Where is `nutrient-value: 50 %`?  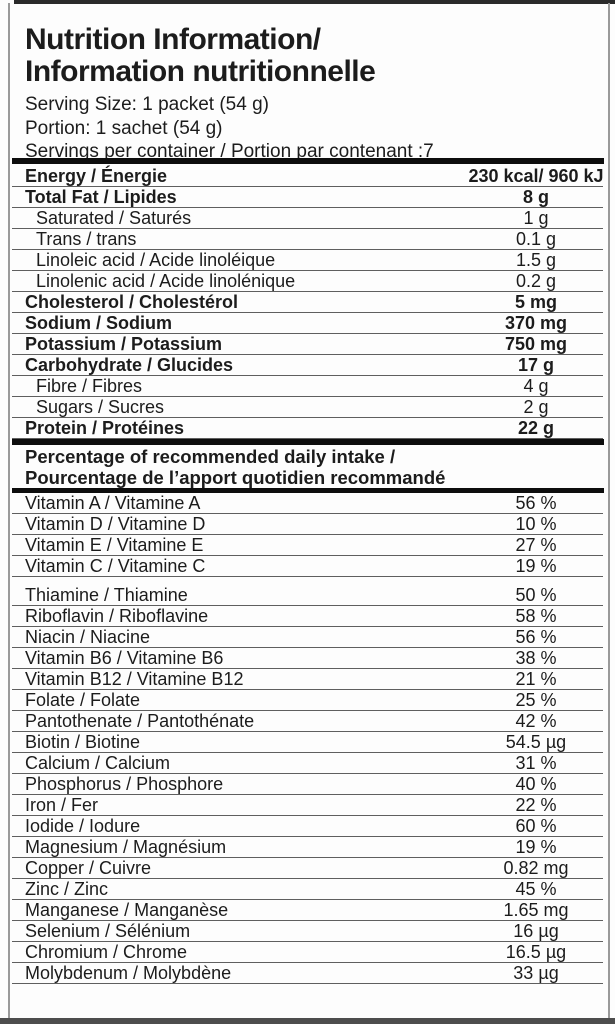
nutrient-value: 50 % is located at coordinates (536, 594).